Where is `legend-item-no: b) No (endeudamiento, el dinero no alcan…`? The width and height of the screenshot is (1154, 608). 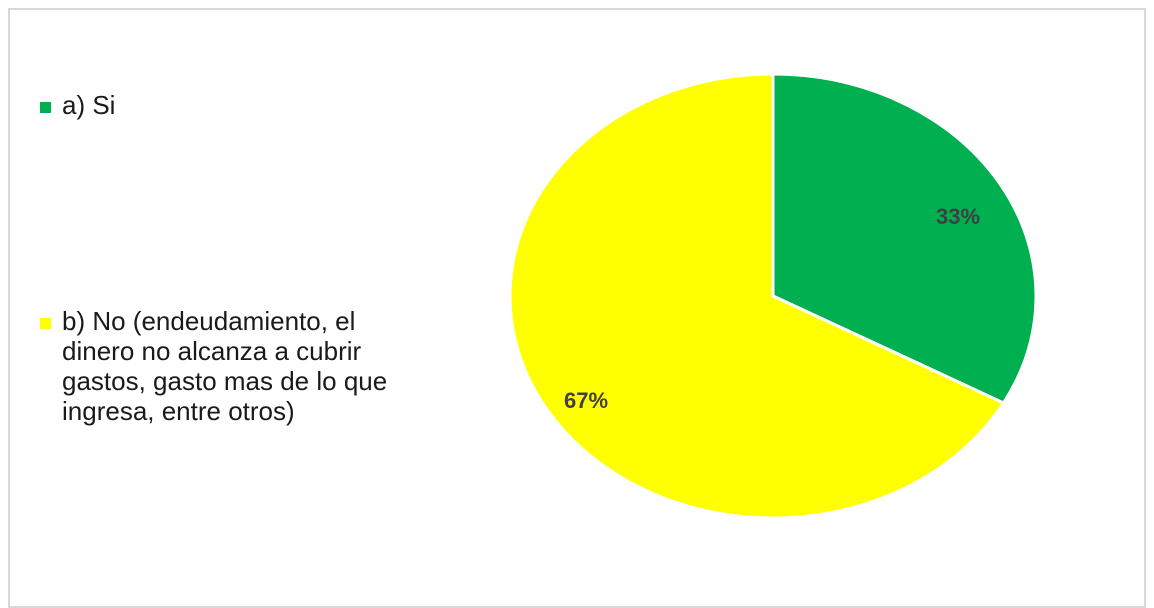
legend-item-no: b) No (endeudamiento, el dinero no alcan… is located at coordinates (216, 366).